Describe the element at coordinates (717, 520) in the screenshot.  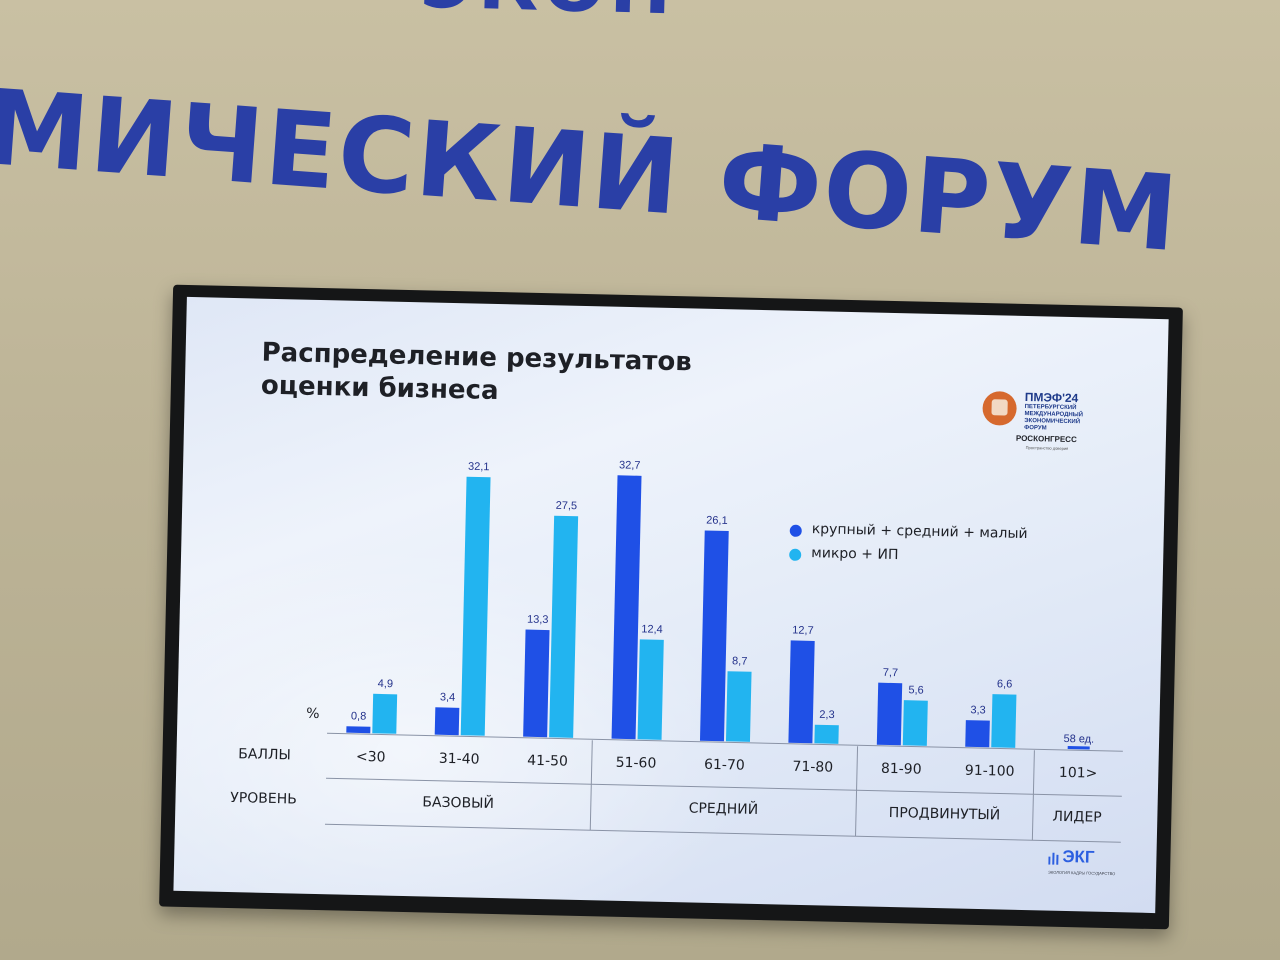
I see `bar-value-label-large-4: 26,1` at that location.